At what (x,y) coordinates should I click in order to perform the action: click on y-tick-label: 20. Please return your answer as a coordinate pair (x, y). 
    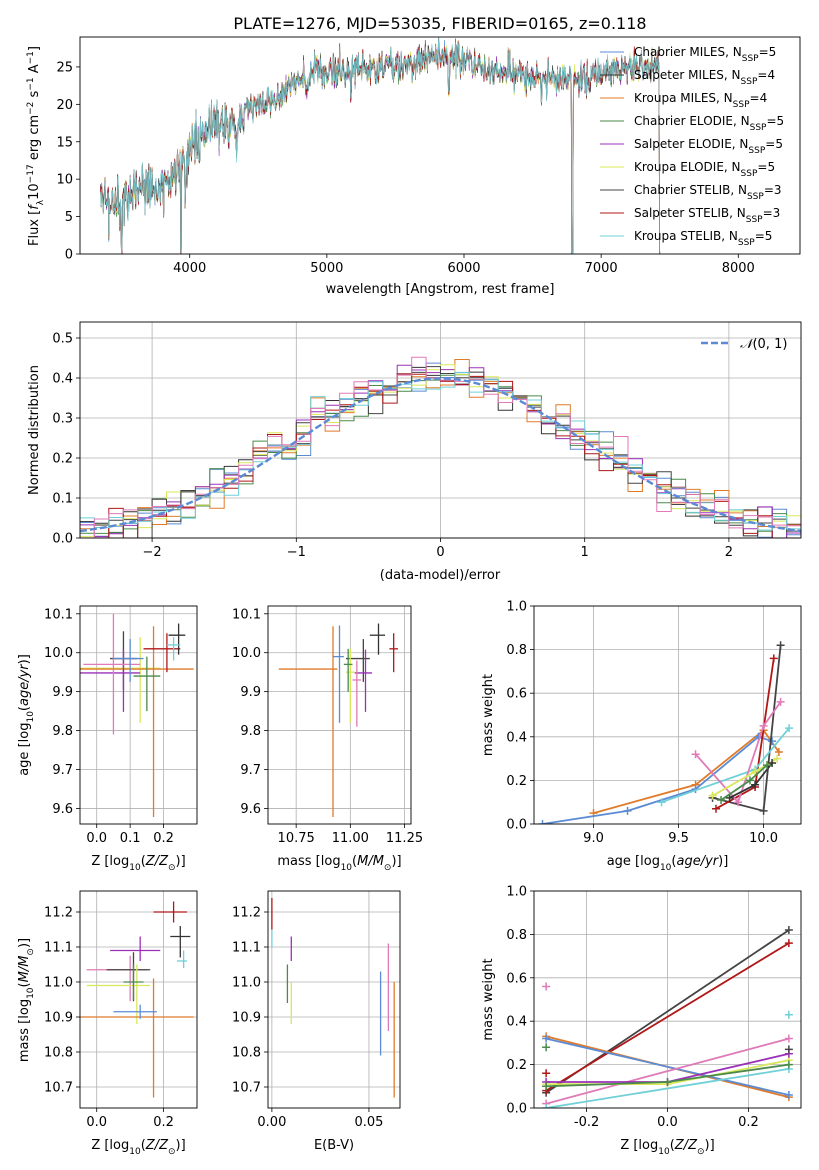
    Looking at the image, I should click on (64, 105).